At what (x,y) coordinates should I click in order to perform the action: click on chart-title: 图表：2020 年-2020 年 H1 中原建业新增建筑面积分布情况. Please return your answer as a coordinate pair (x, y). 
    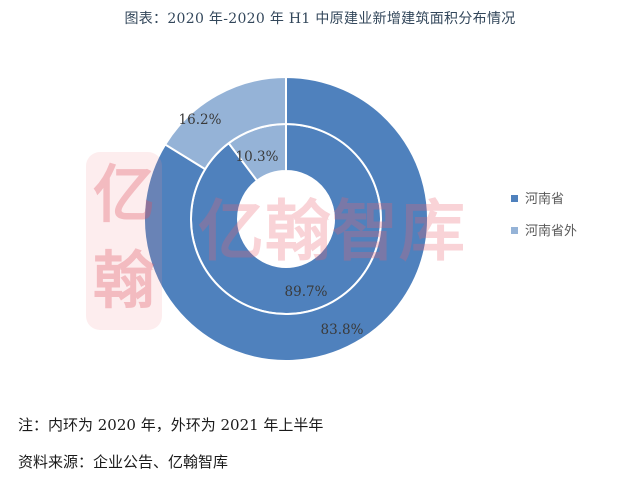
    Looking at the image, I should click on (320, 19).